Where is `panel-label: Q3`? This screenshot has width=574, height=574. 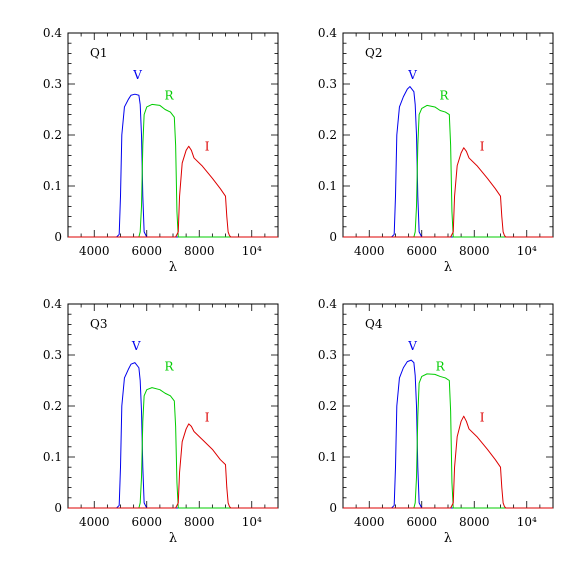 panel-label: Q3 is located at coordinates (98, 324).